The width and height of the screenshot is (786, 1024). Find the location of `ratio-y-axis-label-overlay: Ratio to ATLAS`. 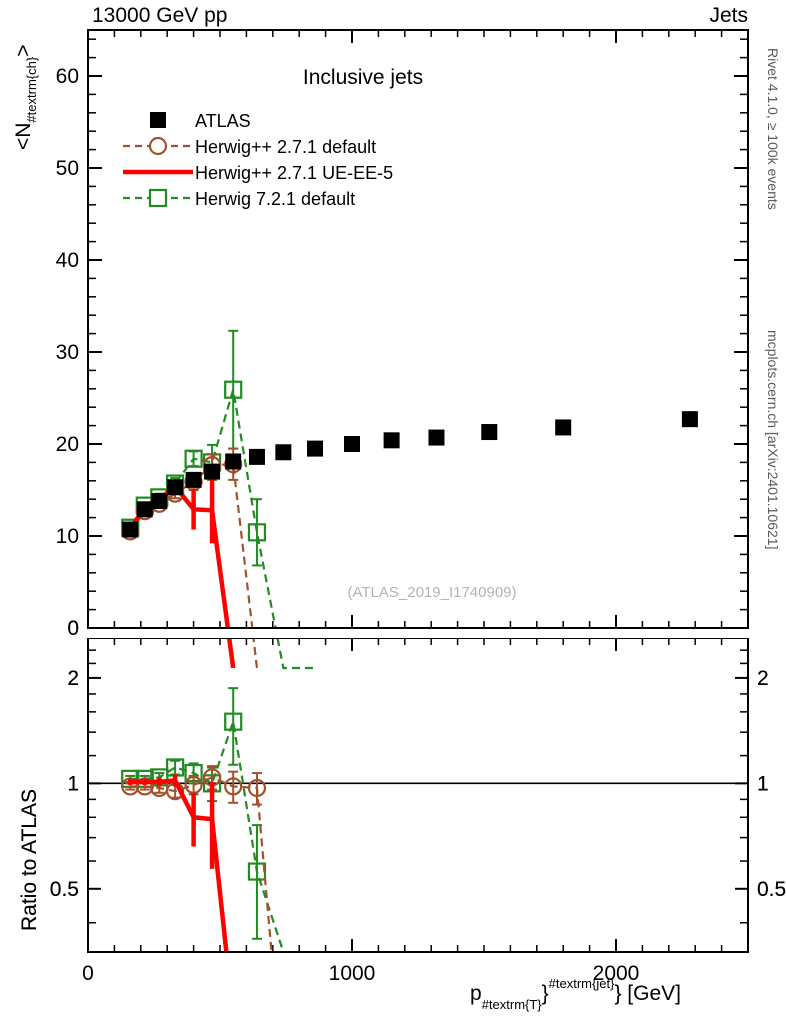

ratio-y-axis-label-overlay: Ratio to ATLAS is located at coordinates (29, 860).